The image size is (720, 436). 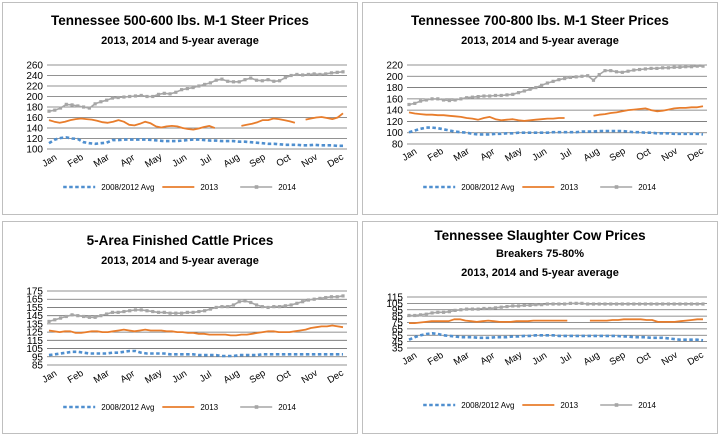 What do you see at coordinates (209, 407) in the screenshot?
I see `legend-label: 2013` at bounding box center [209, 407].